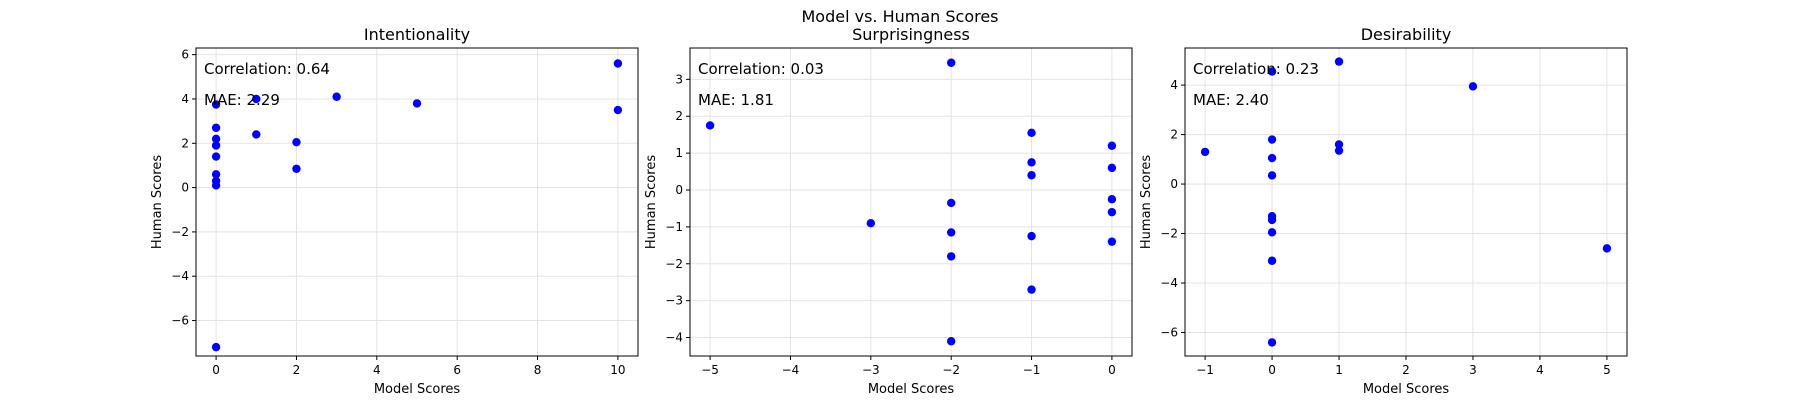  I want to click on figure-suptitle: Model vs. Human Scores, so click(899, 16).